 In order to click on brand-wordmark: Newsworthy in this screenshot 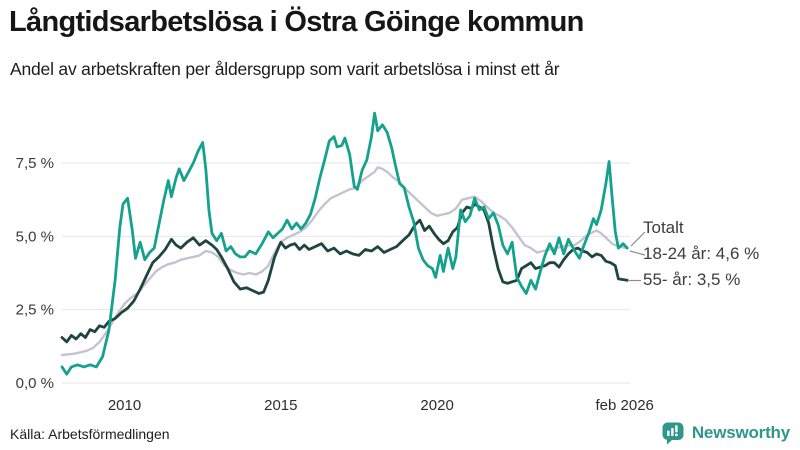, I will do `click(740, 432)`.